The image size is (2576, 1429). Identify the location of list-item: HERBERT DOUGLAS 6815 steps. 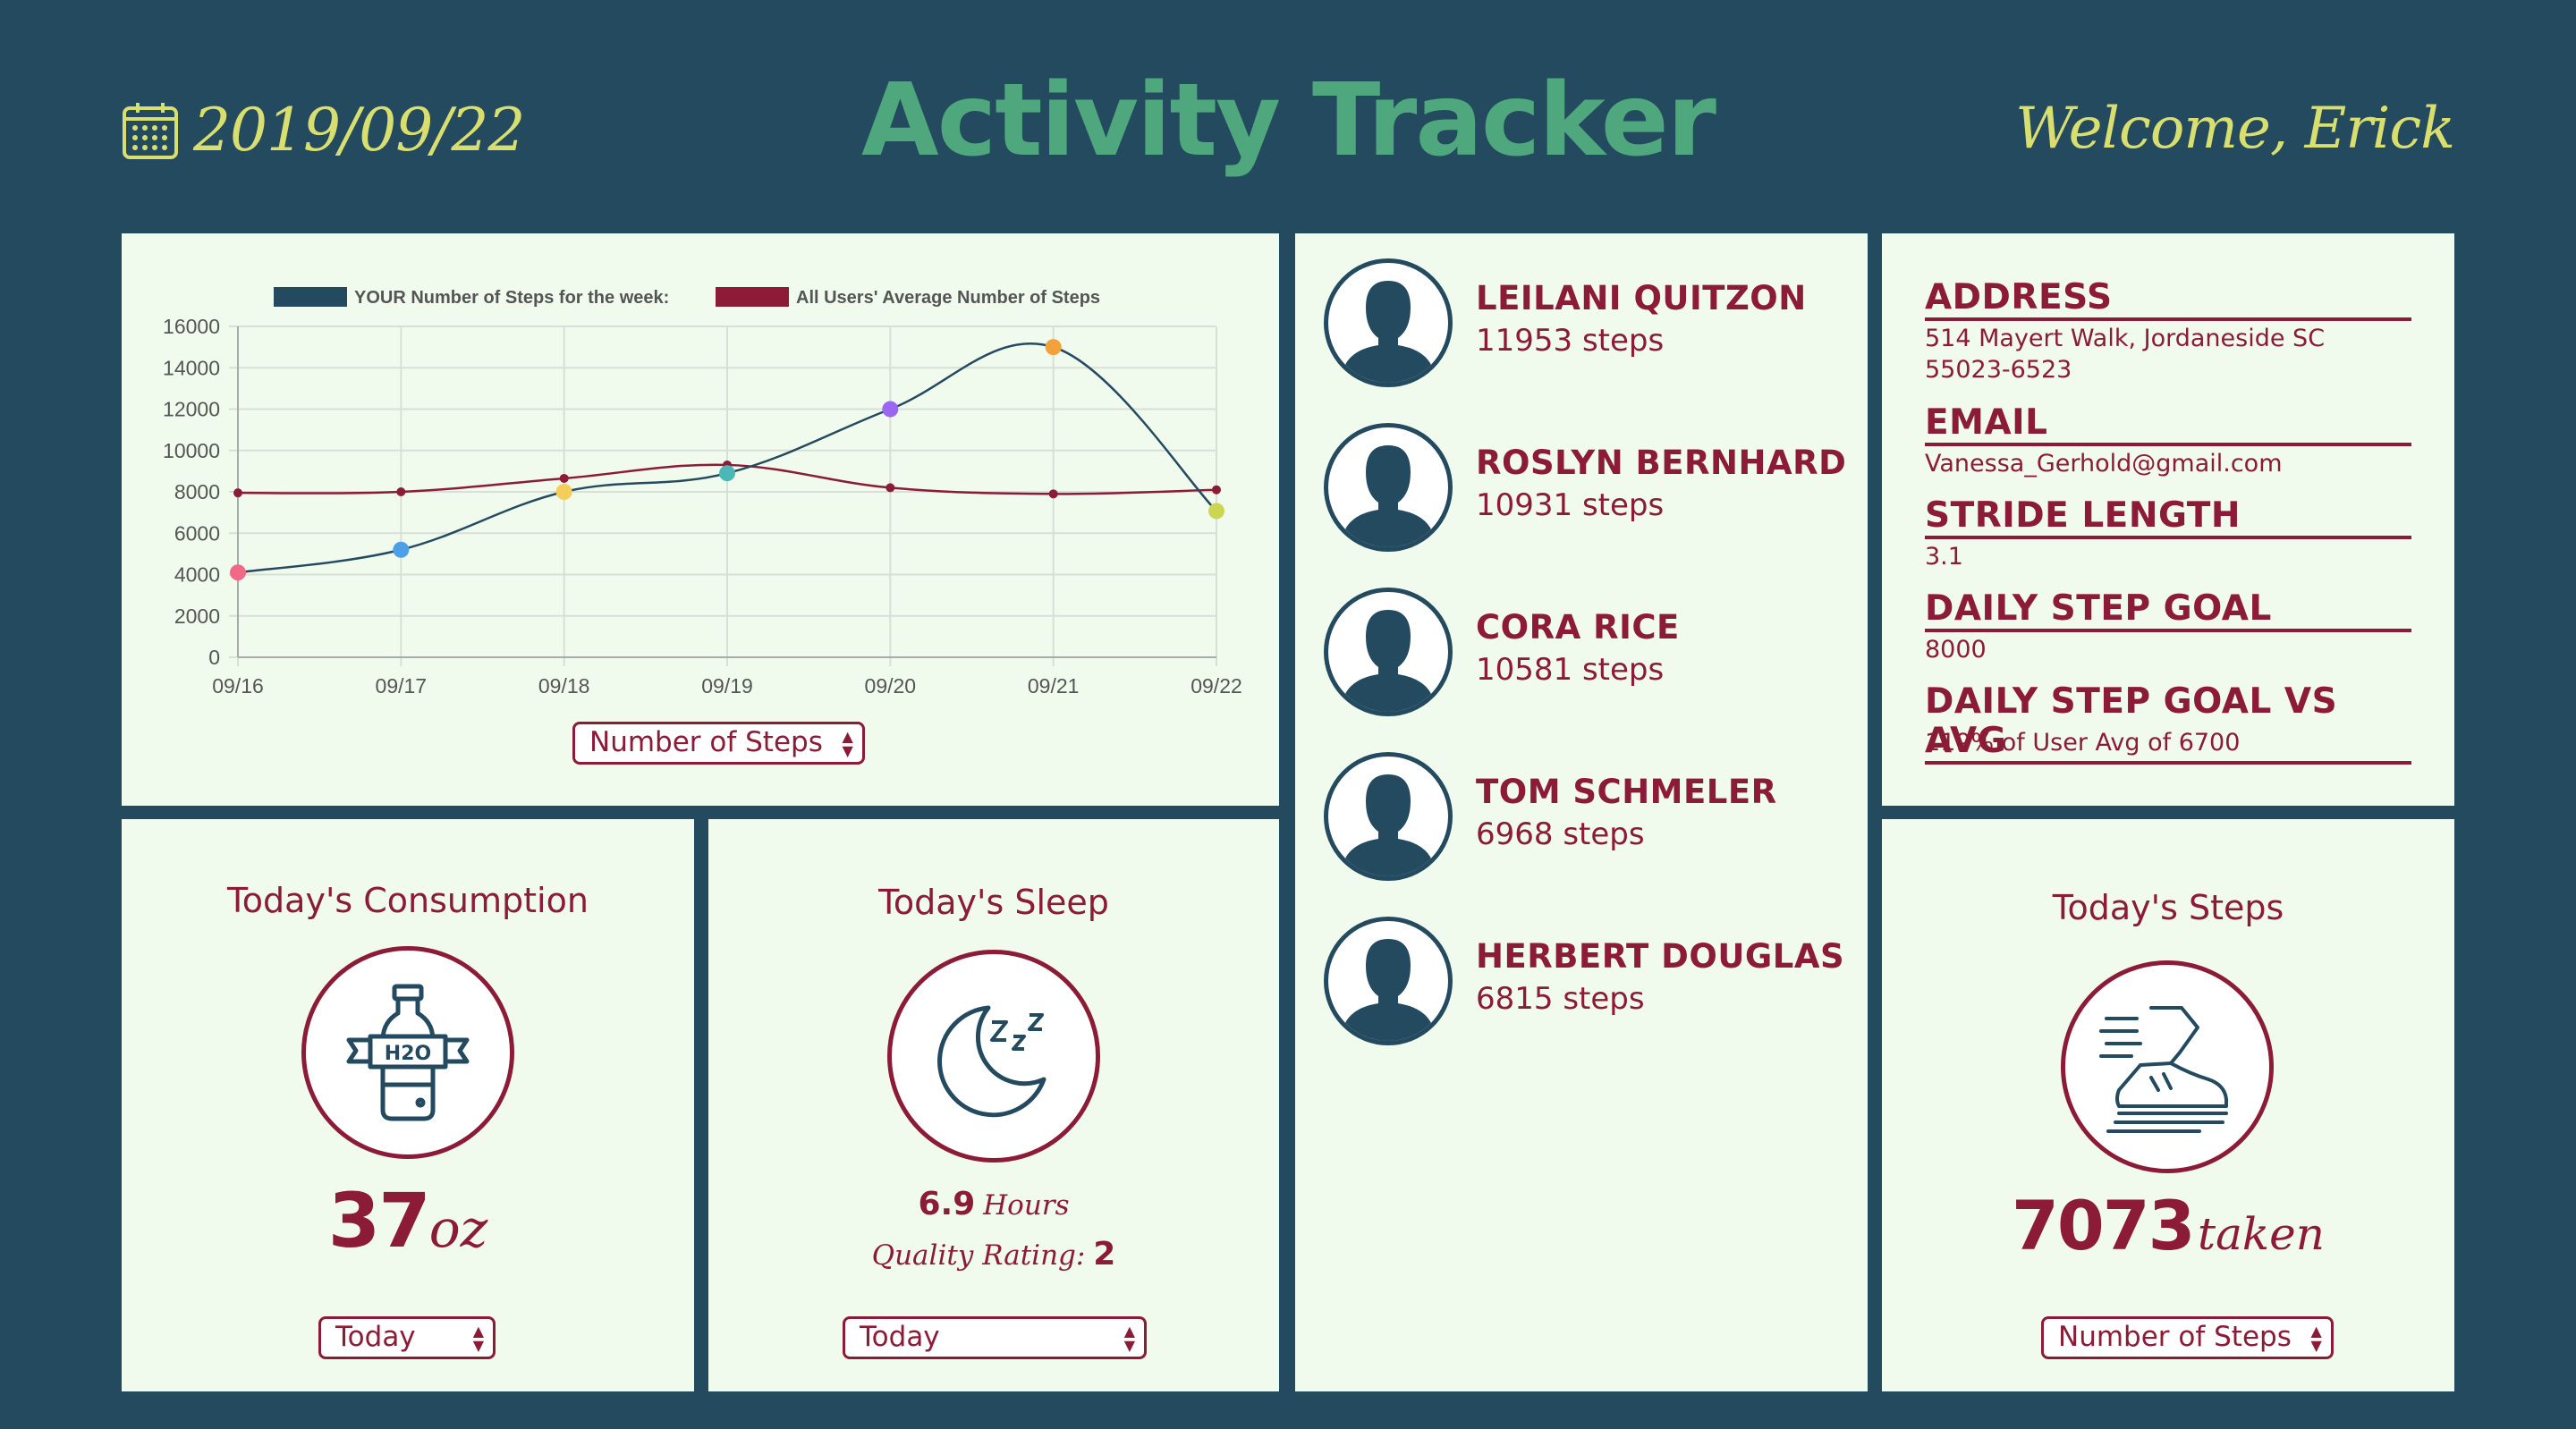
(1592, 984).